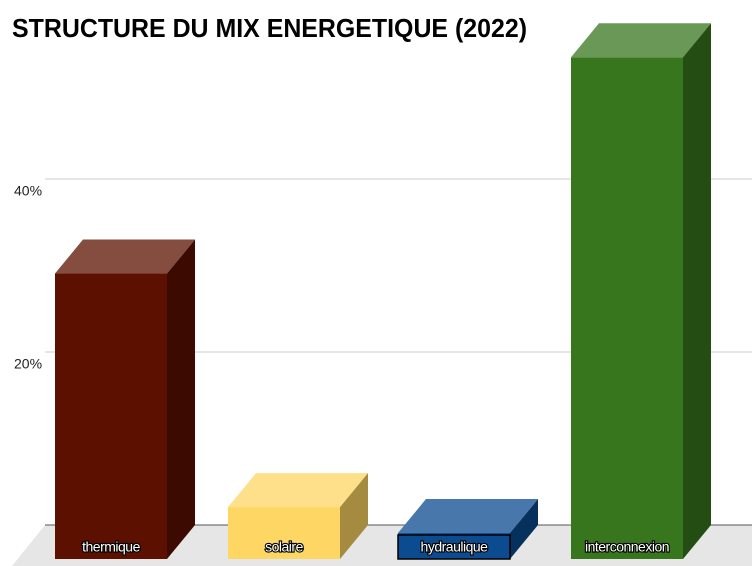  I want to click on chart-title: STRUCTURE DU MIX ENERGETIQUE (2022), so click(269, 28).